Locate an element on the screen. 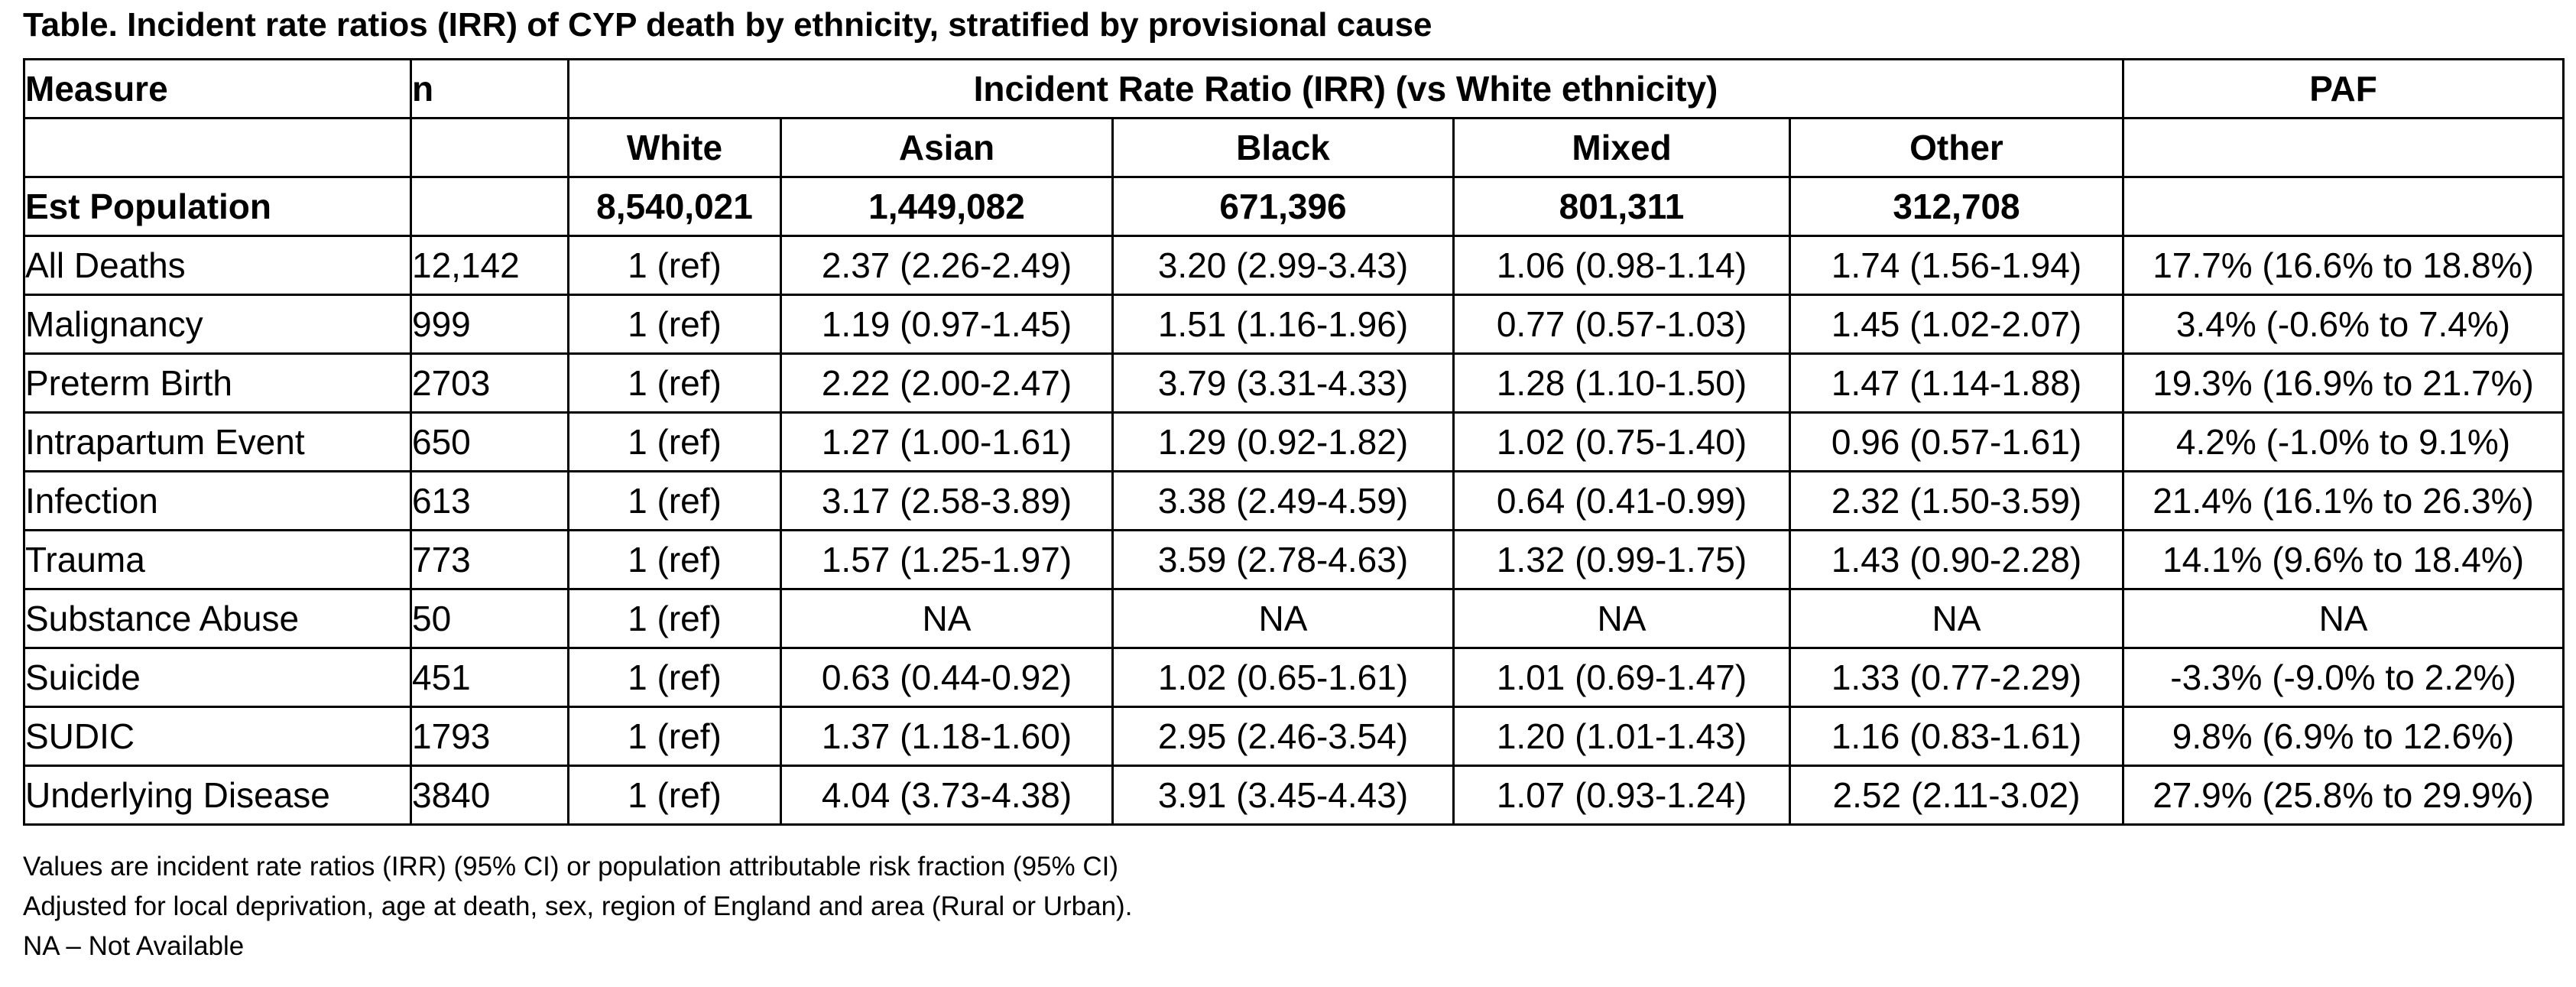 The width and height of the screenshot is (2576, 987). population-mixed: 801,311 is located at coordinates (1621, 206).